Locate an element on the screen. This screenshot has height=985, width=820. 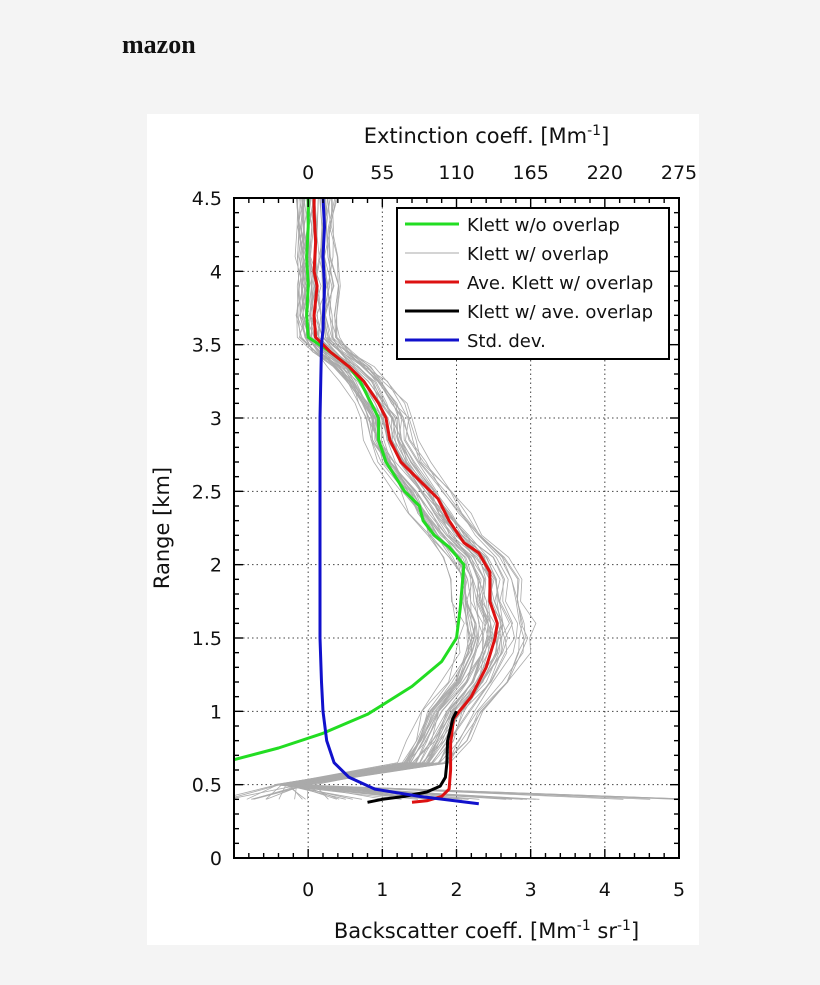
x-tick-label-bottom: 2 is located at coordinates (456, 890).